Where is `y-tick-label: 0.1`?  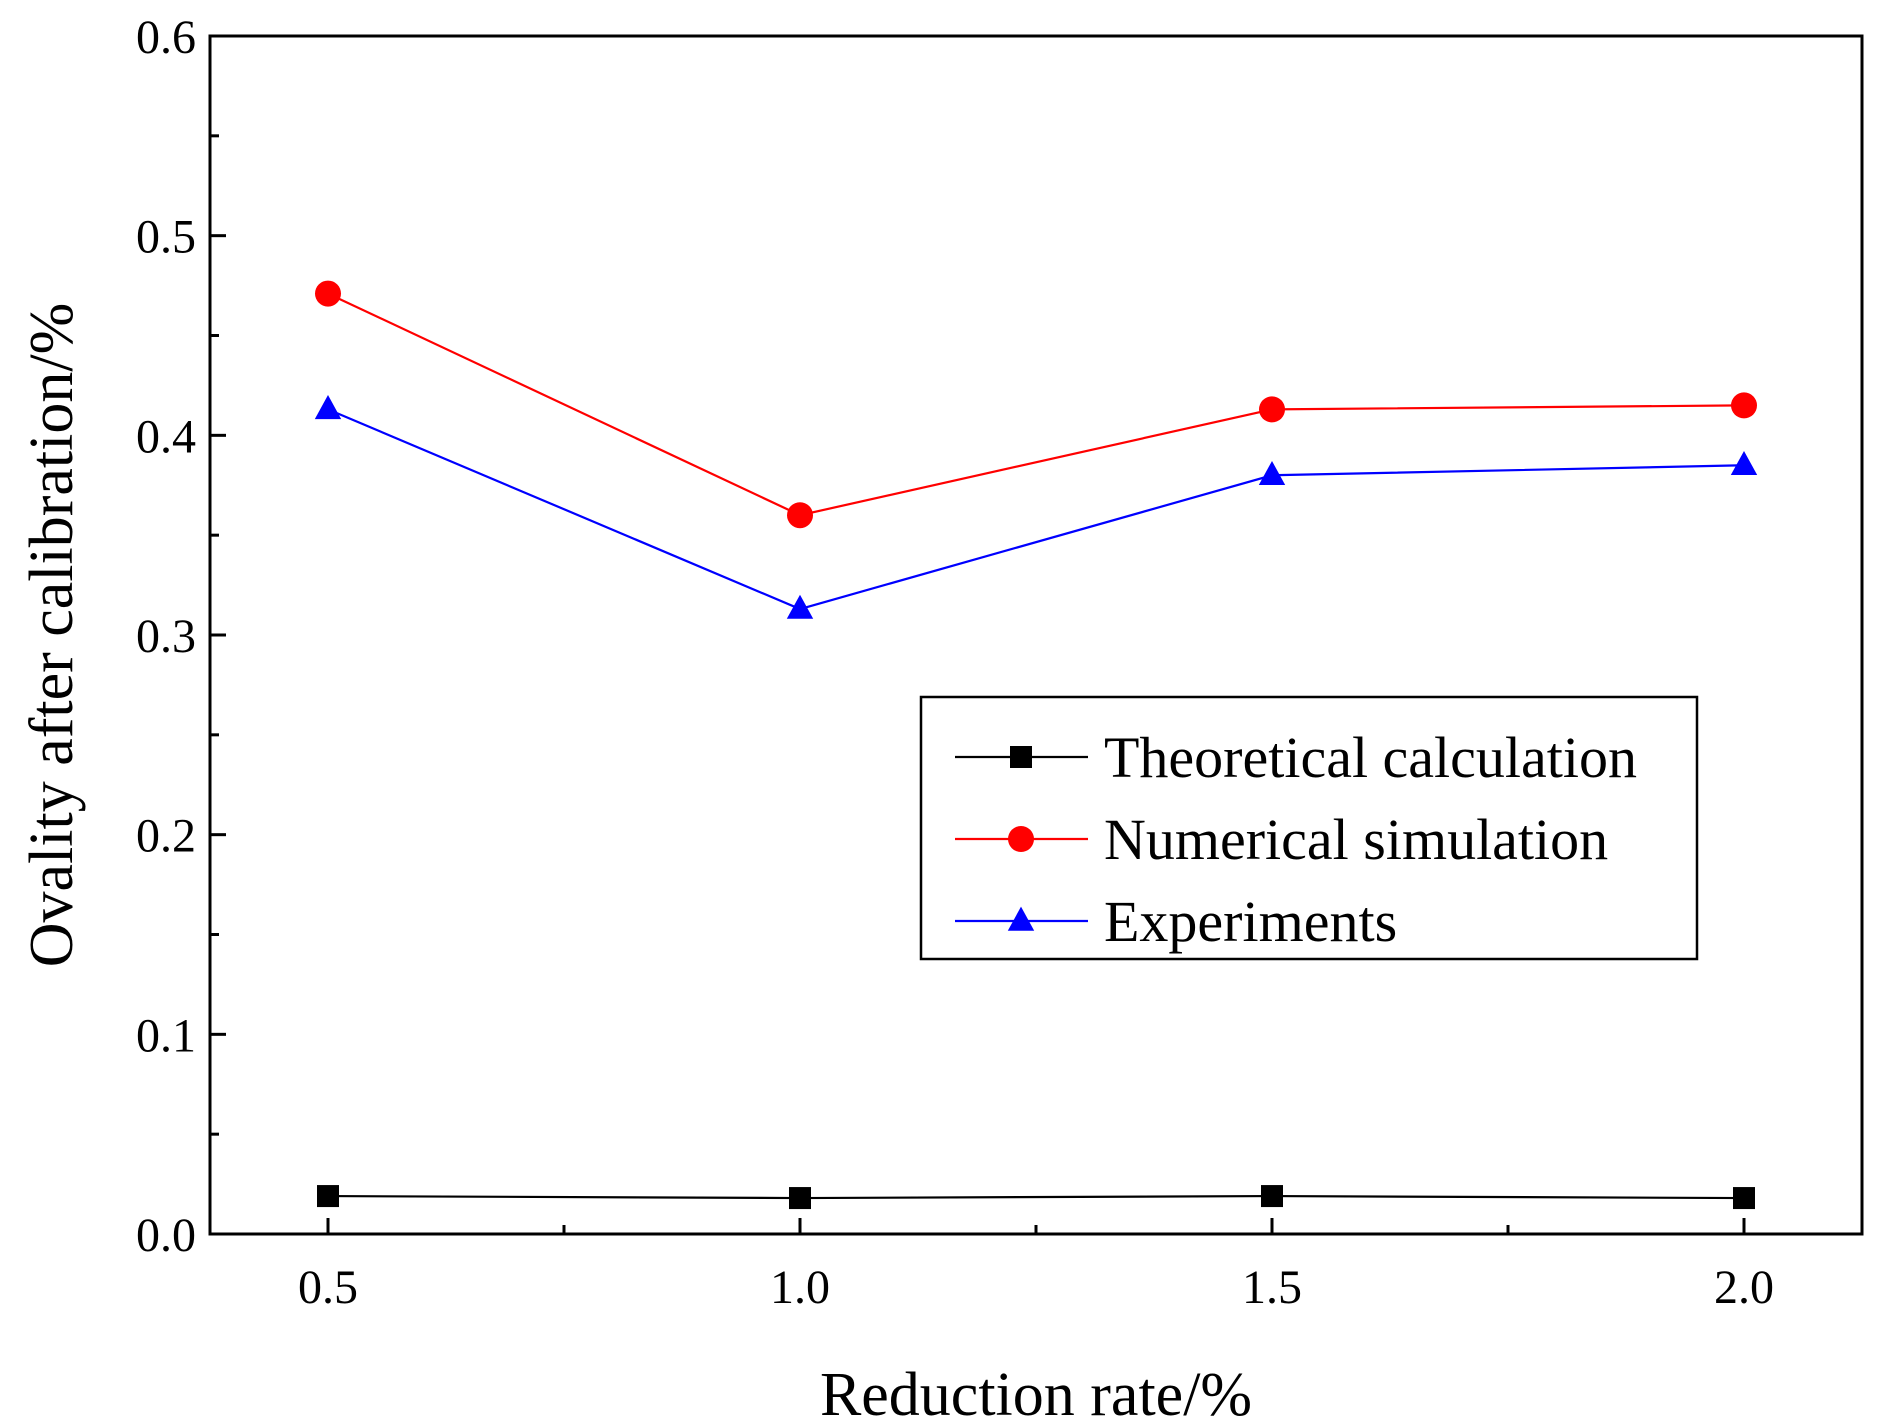 y-tick-label: 0.1 is located at coordinates (166, 1035).